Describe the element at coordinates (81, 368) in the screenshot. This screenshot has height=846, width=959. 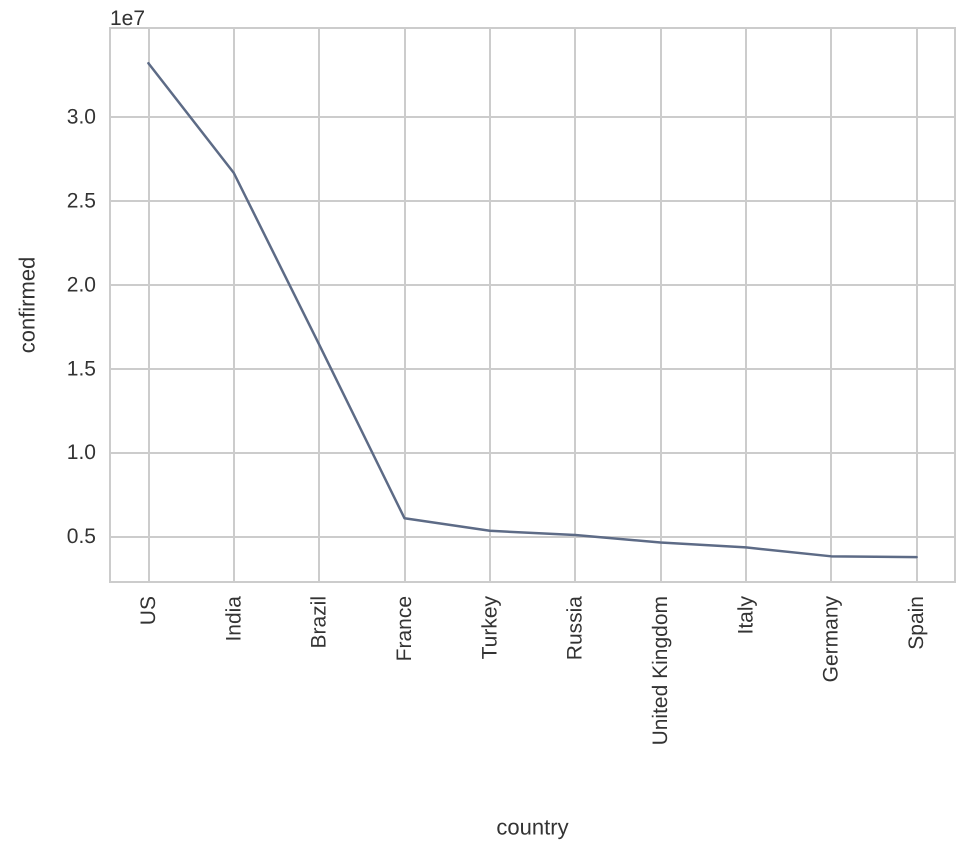
I see `y-tick-label: 1.5` at that location.